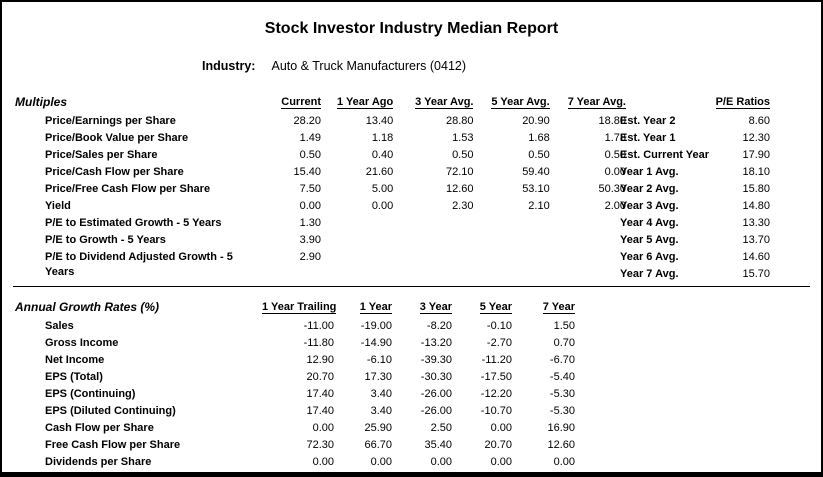  Describe the element at coordinates (59, 326) in the screenshot. I see `row-label: Sales` at that location.